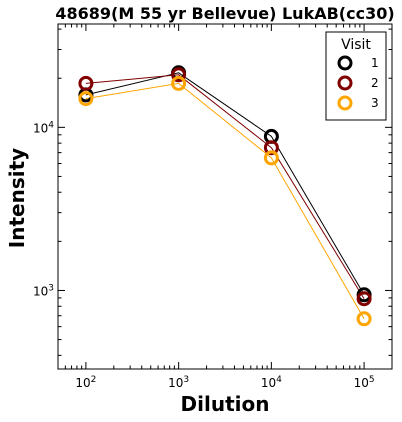 The height and width of the screenshot is (422, 402). I want to click on x-tick-label: 103, so click(178, 382).